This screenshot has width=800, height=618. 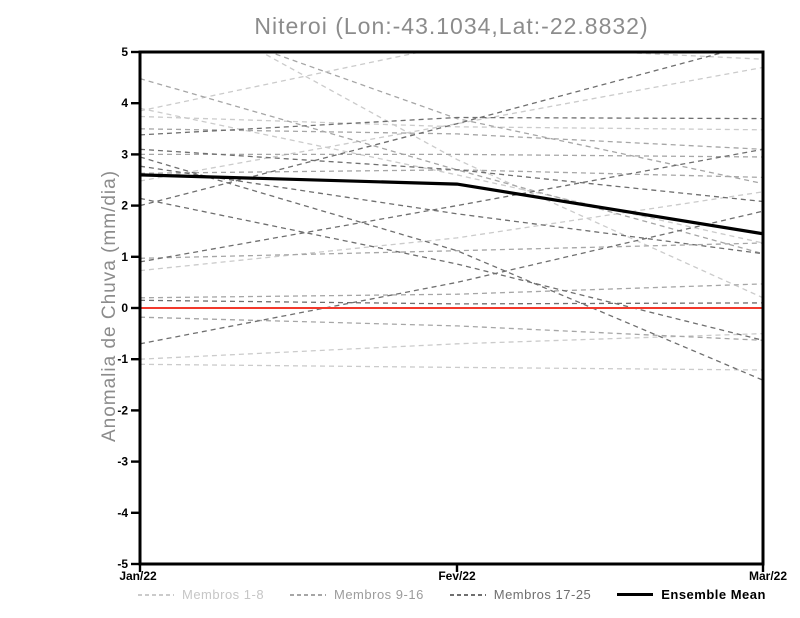 What do you see at coordinates (768, 576) in the screenshot?
I see `x-tick-label: Mar/22` at bounding box center [768, 576].